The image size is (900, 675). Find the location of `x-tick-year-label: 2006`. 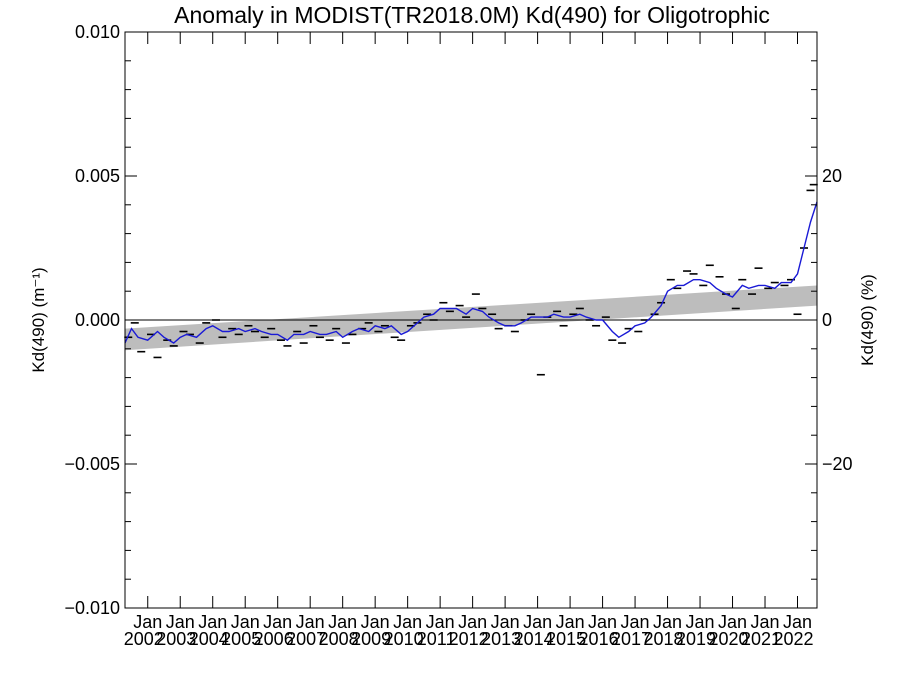

x-tick-year-label: 2006 is located at coordinates (274, 639).